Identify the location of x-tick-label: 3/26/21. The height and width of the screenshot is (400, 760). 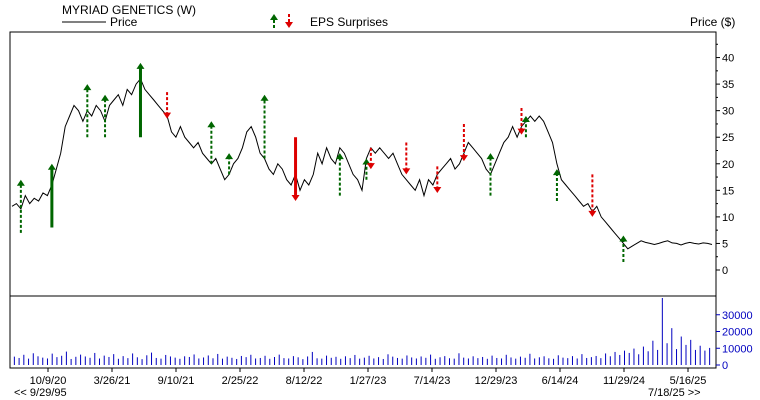
(112, 381).